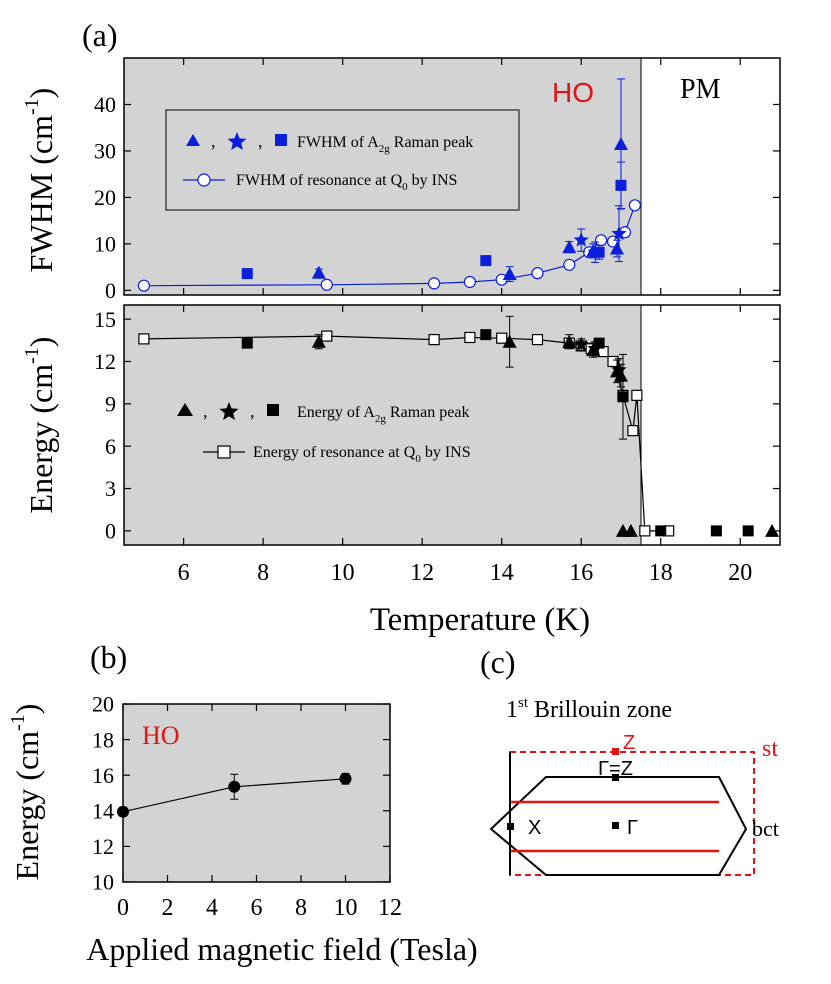 This screenshot has height=984, width=831. Describe the element at coordinates (105, 151) in the screenshot. I see `fwhm-ytick-label: 30` at that location.